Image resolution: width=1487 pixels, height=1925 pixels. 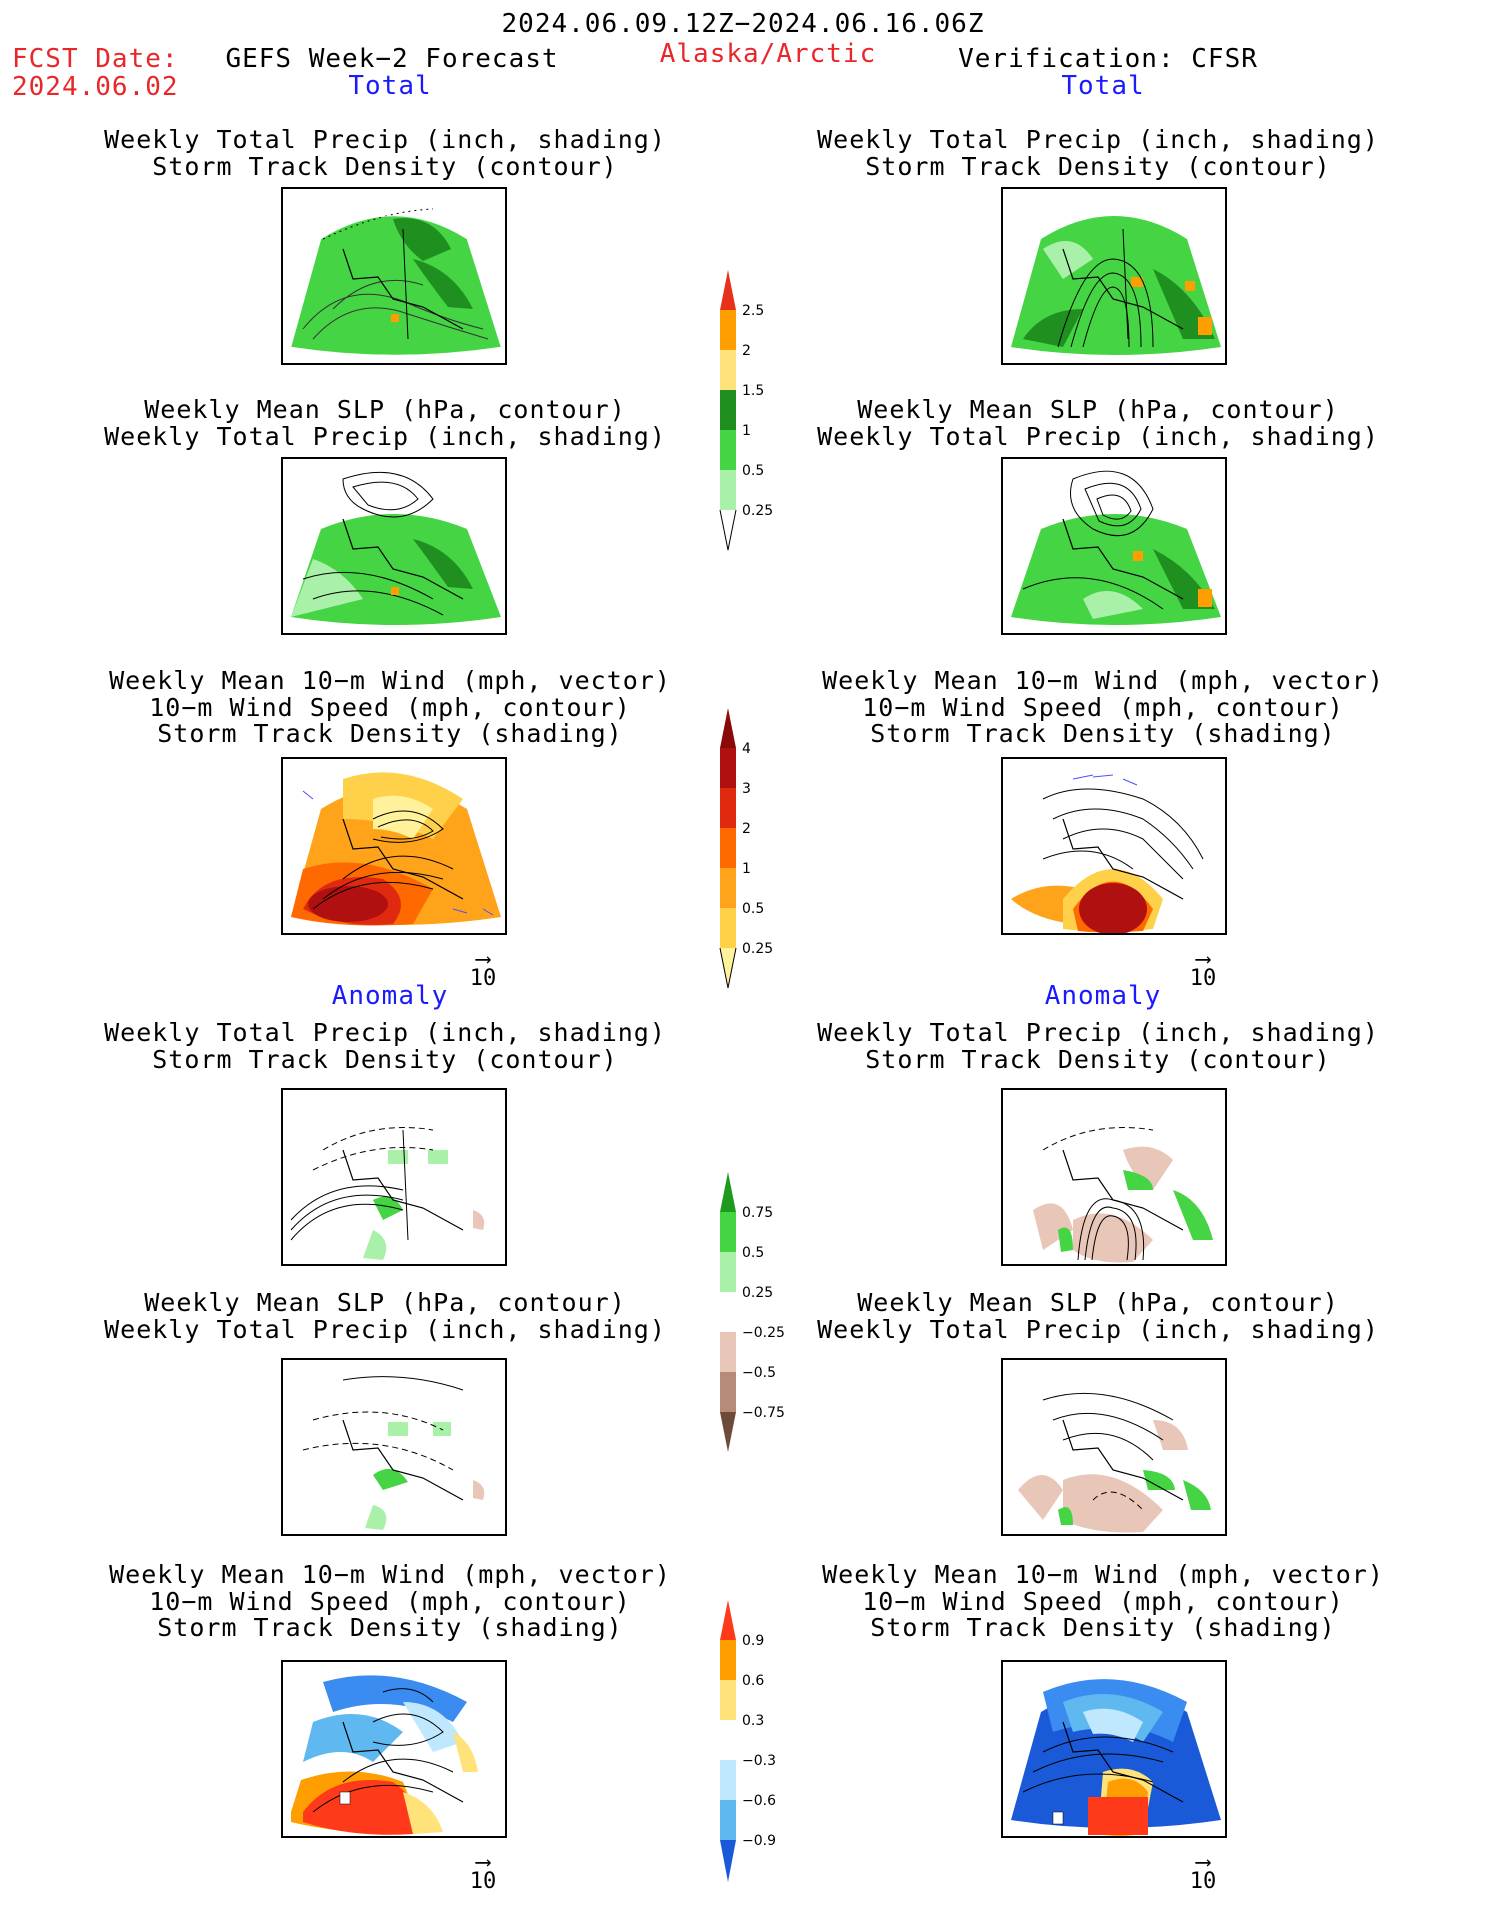 I want to click on colorbar-precip-anom-tick: 0.5, so click(x=753, y=1253).